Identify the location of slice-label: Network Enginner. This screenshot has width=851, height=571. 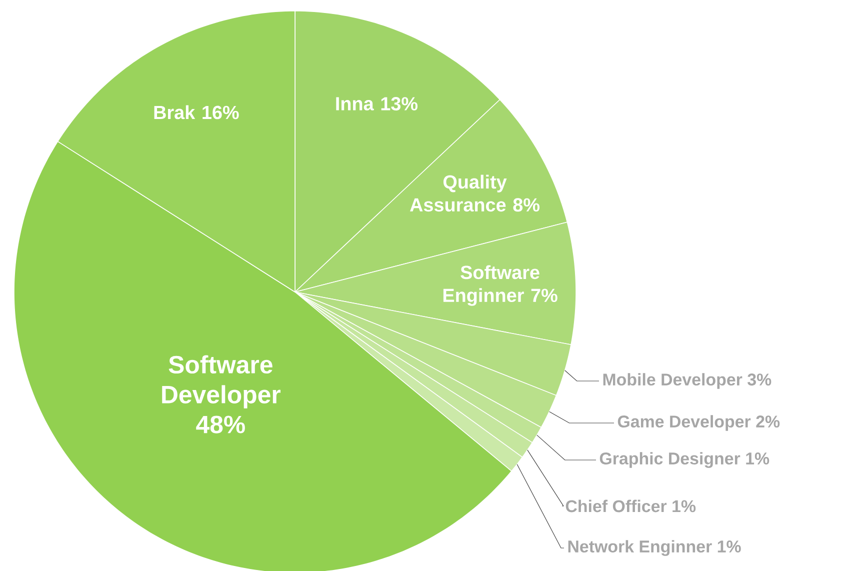
(640, 548).